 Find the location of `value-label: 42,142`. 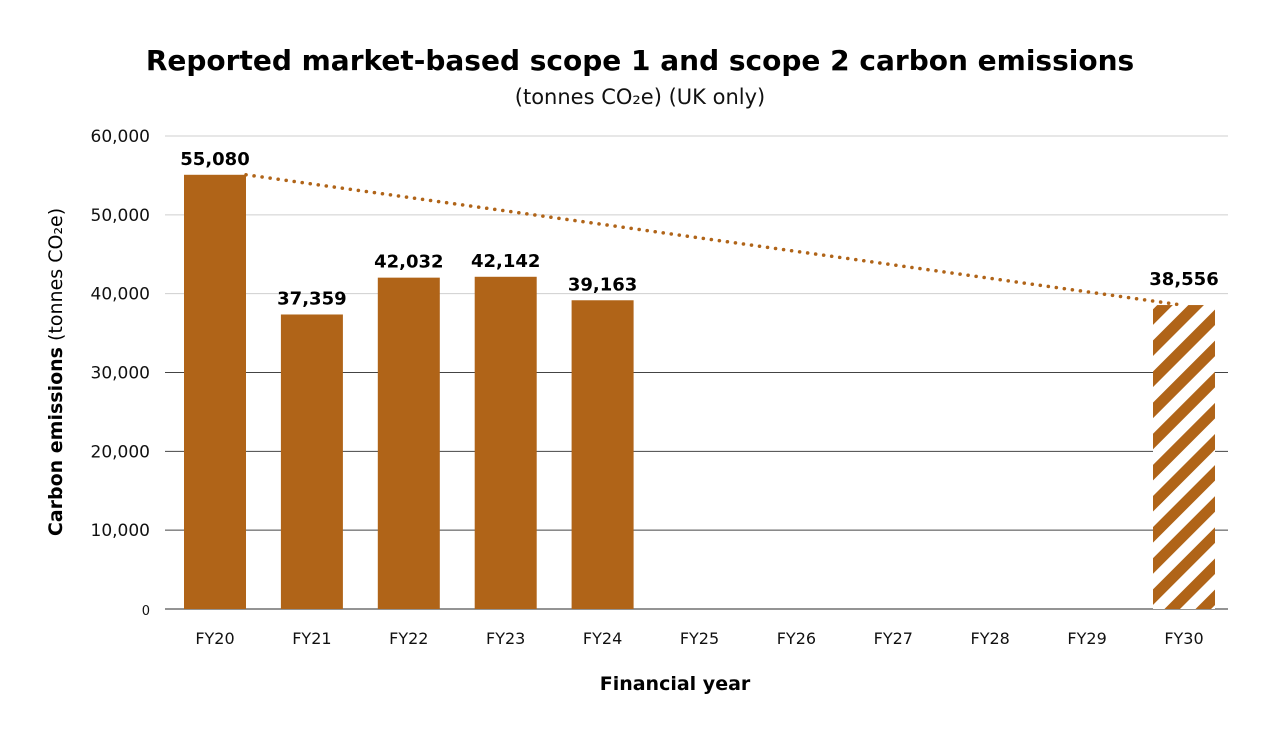

value-label: 42,142 is located at coordinates (505, 261).